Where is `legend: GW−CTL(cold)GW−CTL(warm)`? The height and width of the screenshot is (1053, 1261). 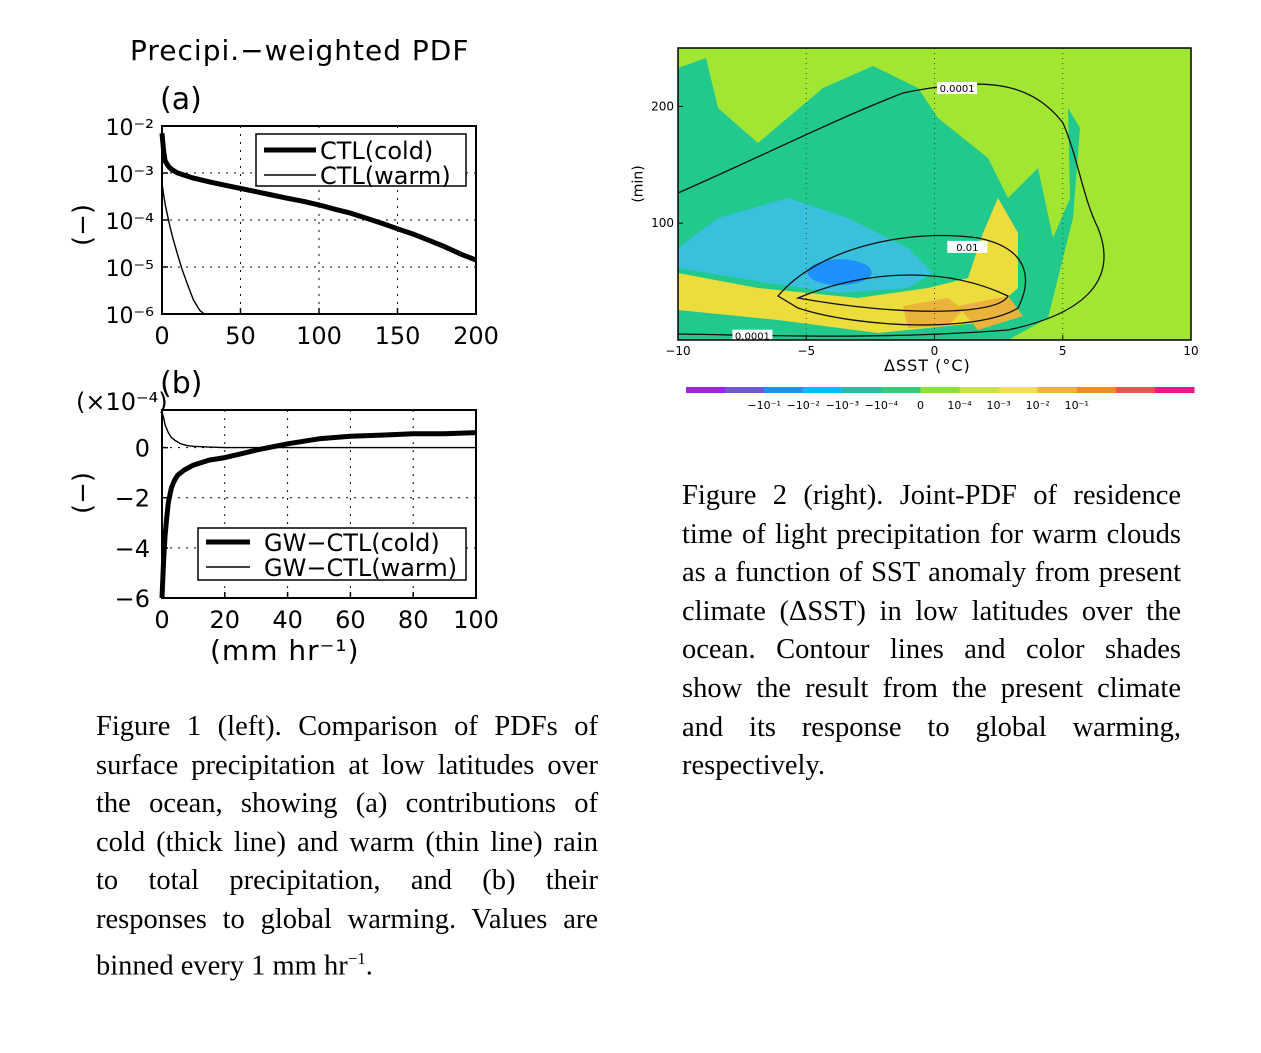
legend: GW−CTL(cold)GW−CTL(warm) is located at coordinates (332, 554).